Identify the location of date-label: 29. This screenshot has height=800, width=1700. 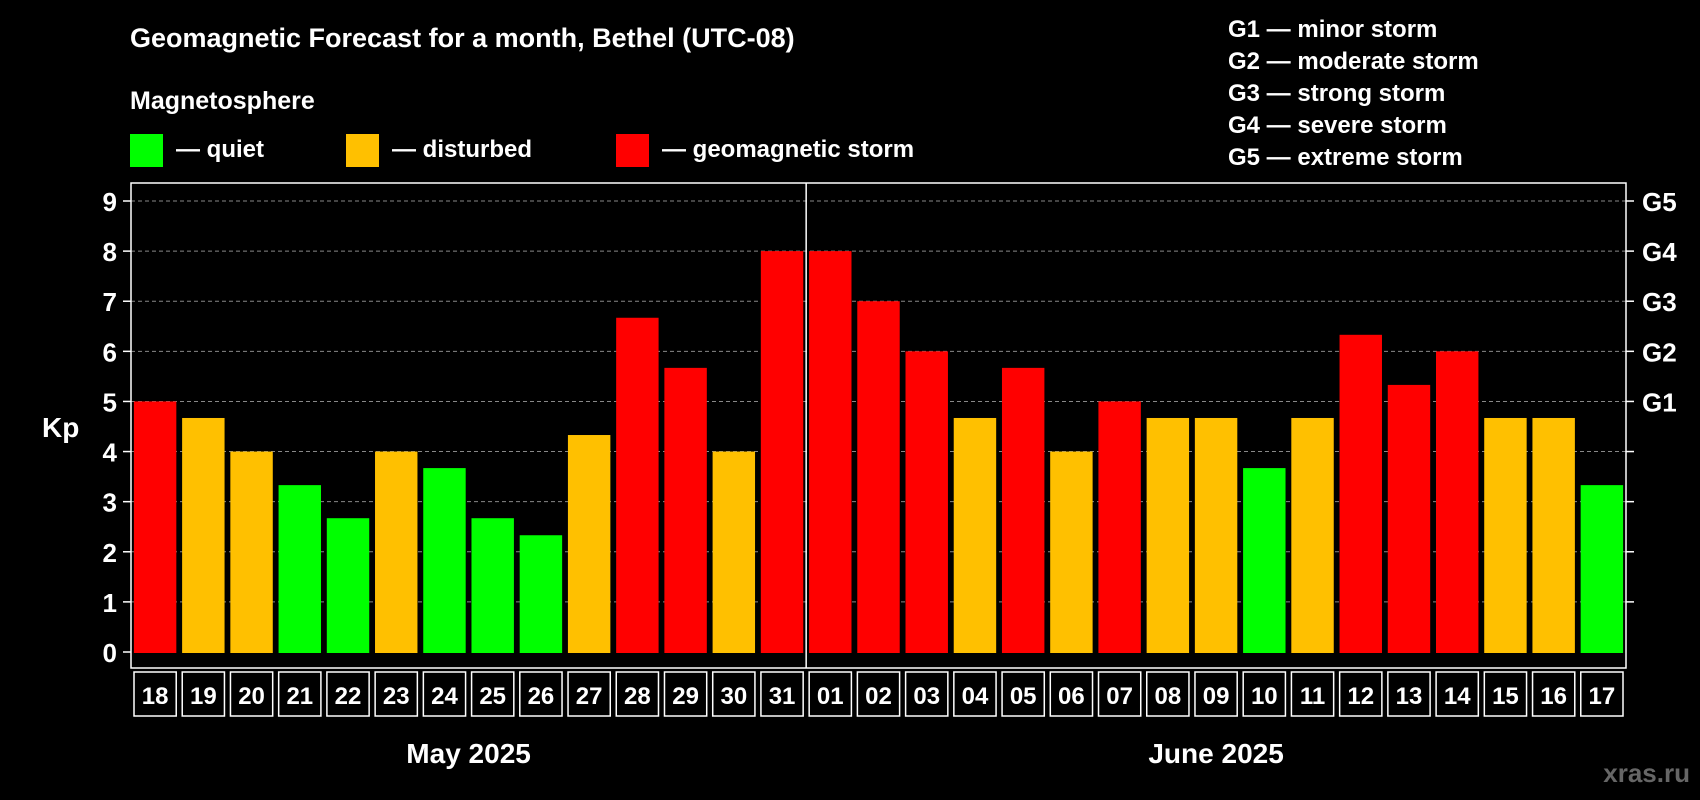
(685, 696).